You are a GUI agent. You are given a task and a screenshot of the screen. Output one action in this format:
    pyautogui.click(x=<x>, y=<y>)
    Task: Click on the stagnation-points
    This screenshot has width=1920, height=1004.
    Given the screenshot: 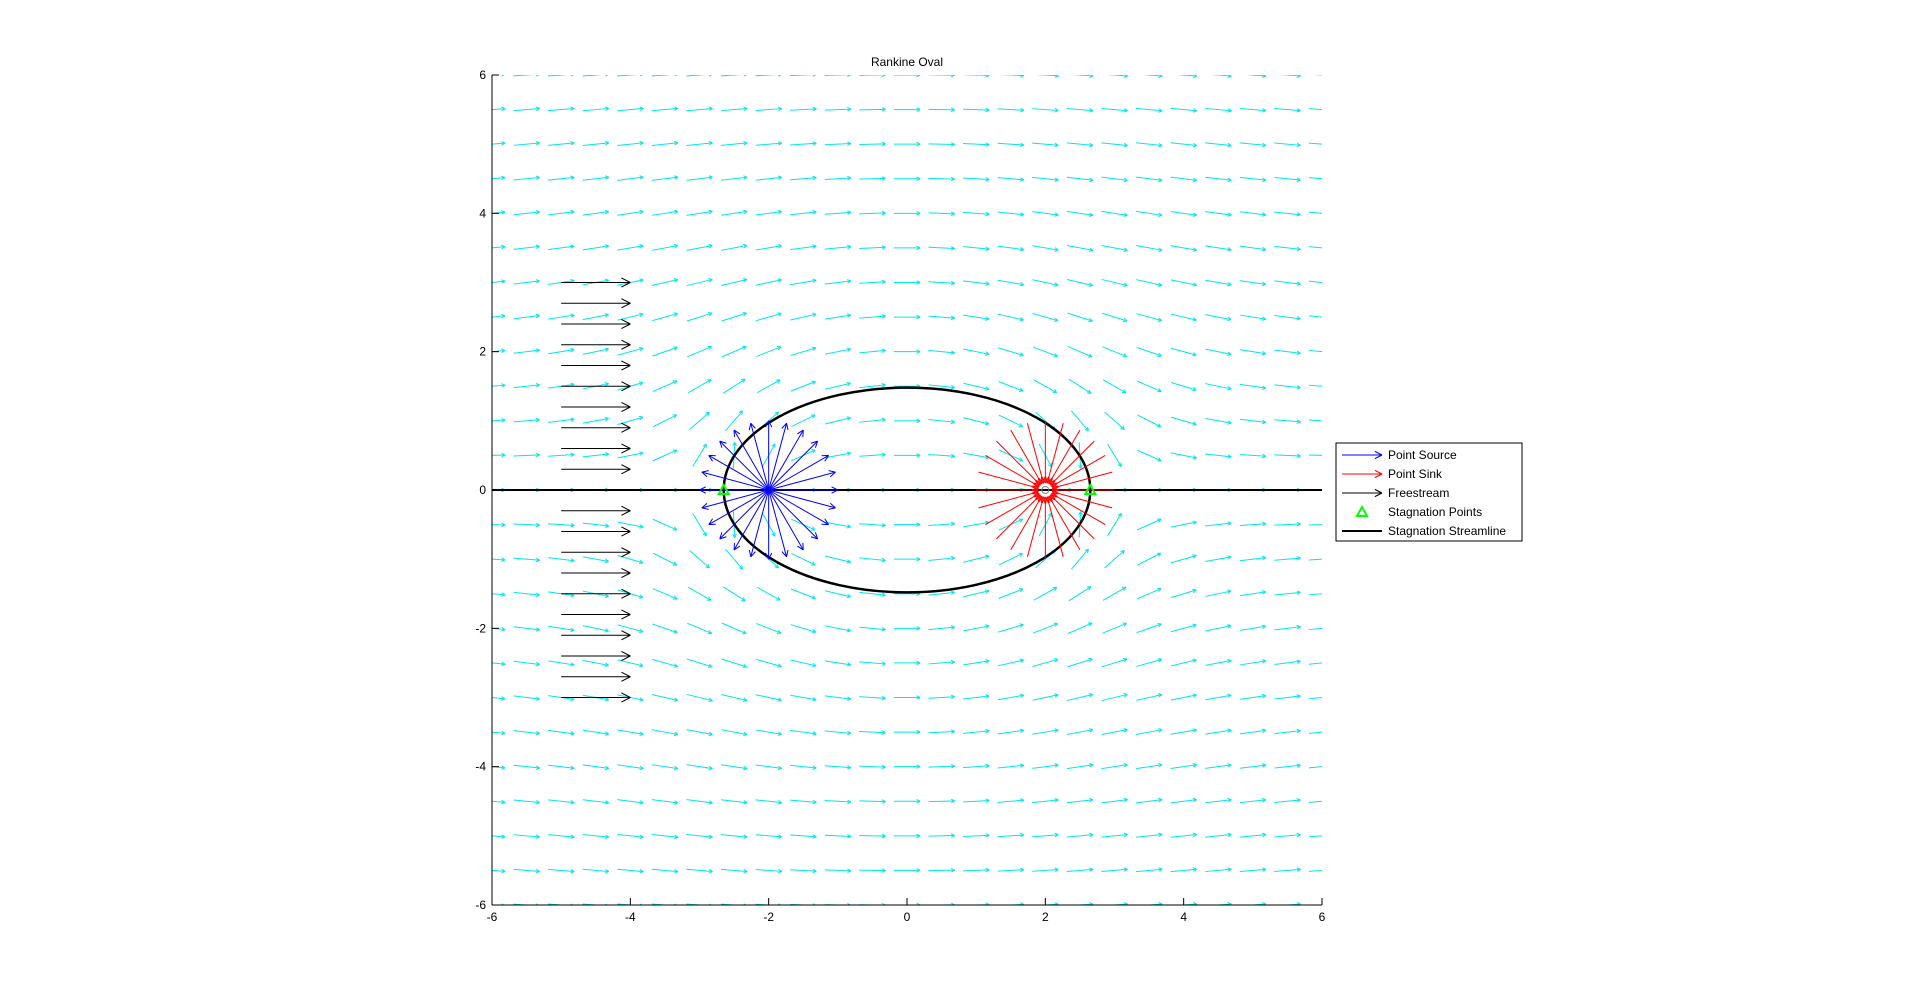 What is the action you would take?
    pyautogui.click(x=907, y=488)
    